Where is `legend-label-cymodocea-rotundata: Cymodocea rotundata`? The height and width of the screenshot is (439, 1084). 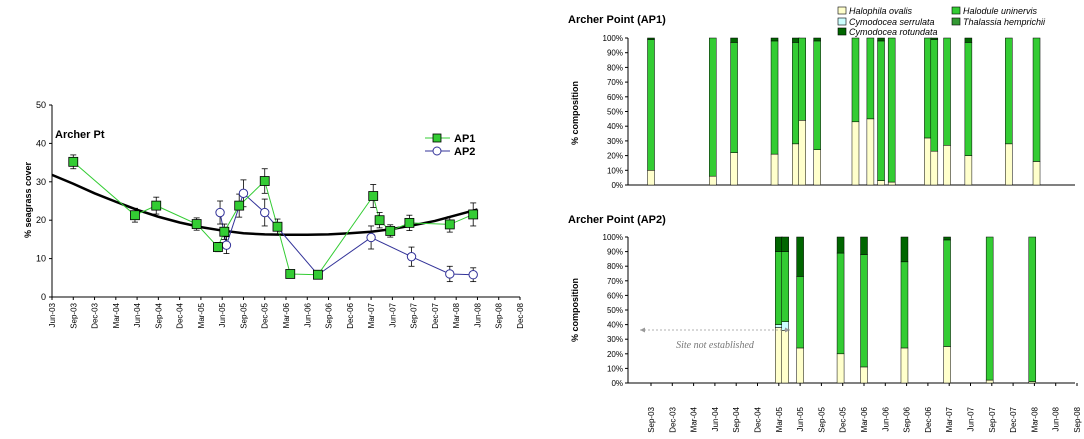
legend-label-cymodocea-rotundata: Cymodocea rotundata is located at coordinates (893, 32).